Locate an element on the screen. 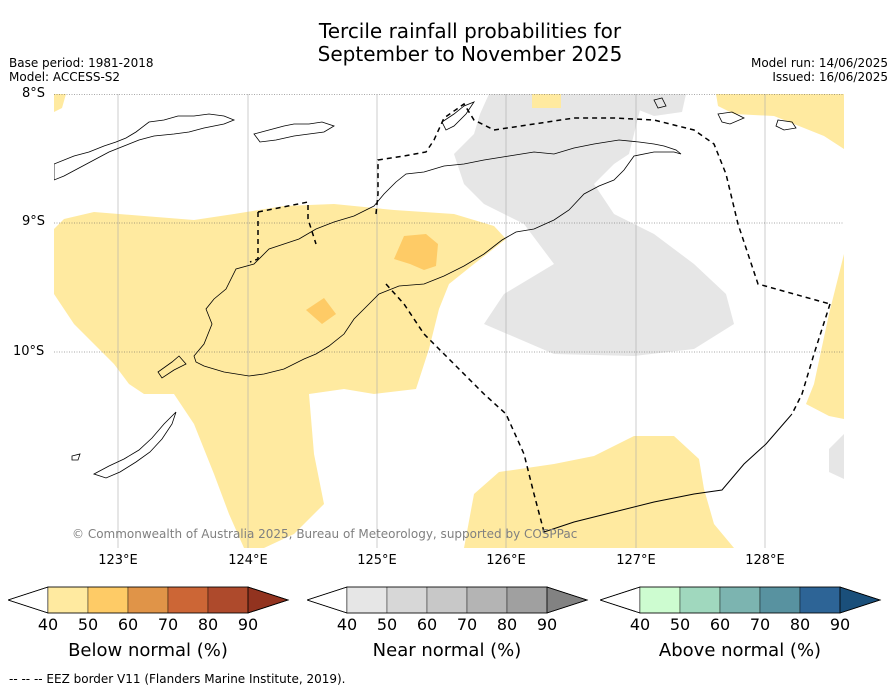  below-normal-60-region-b is located at coordinates (321, 311).